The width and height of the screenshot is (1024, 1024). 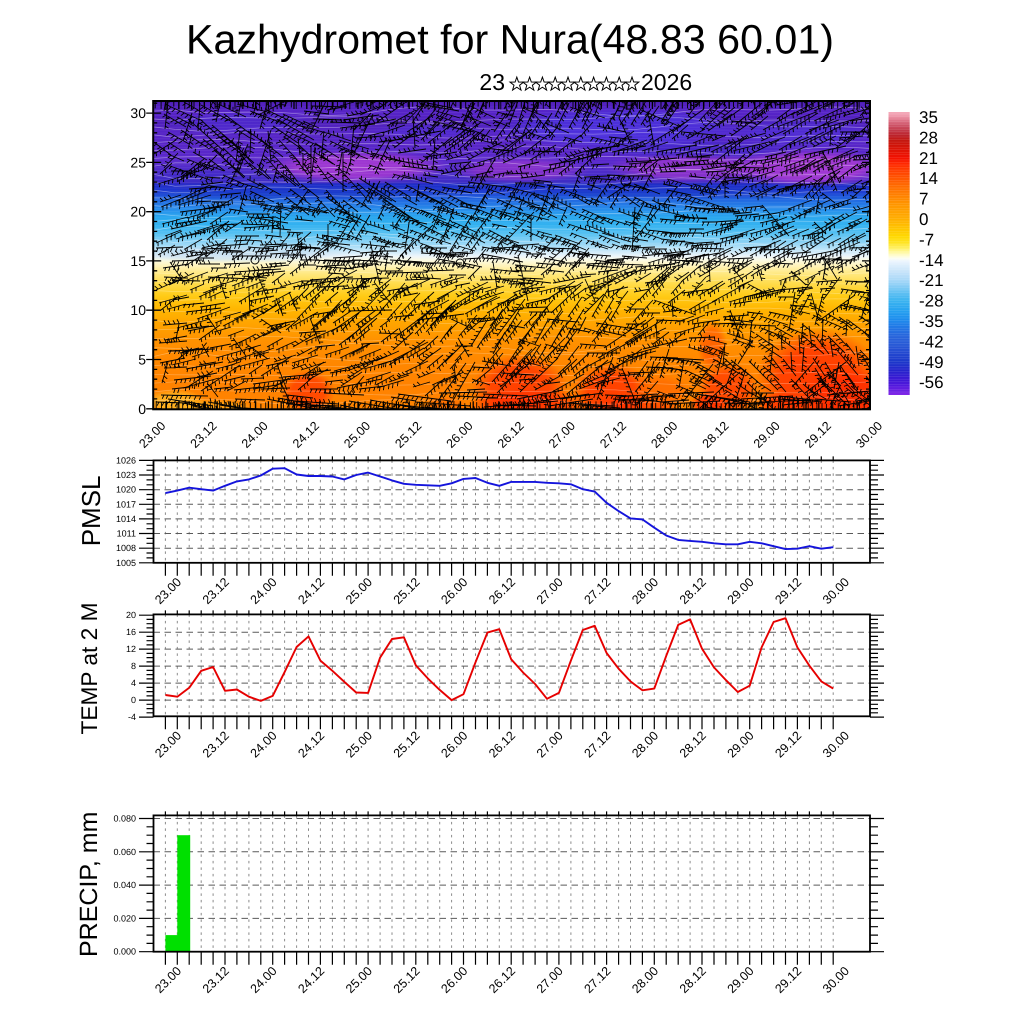 I want to click on svg-text: 1011, so click(x=126, y=534).